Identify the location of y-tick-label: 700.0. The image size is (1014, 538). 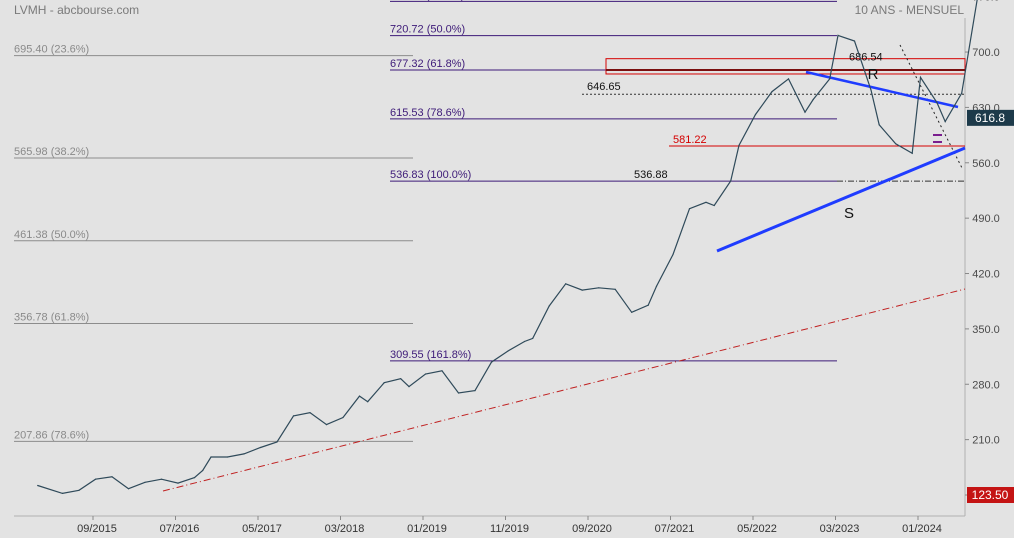
(986, 53).